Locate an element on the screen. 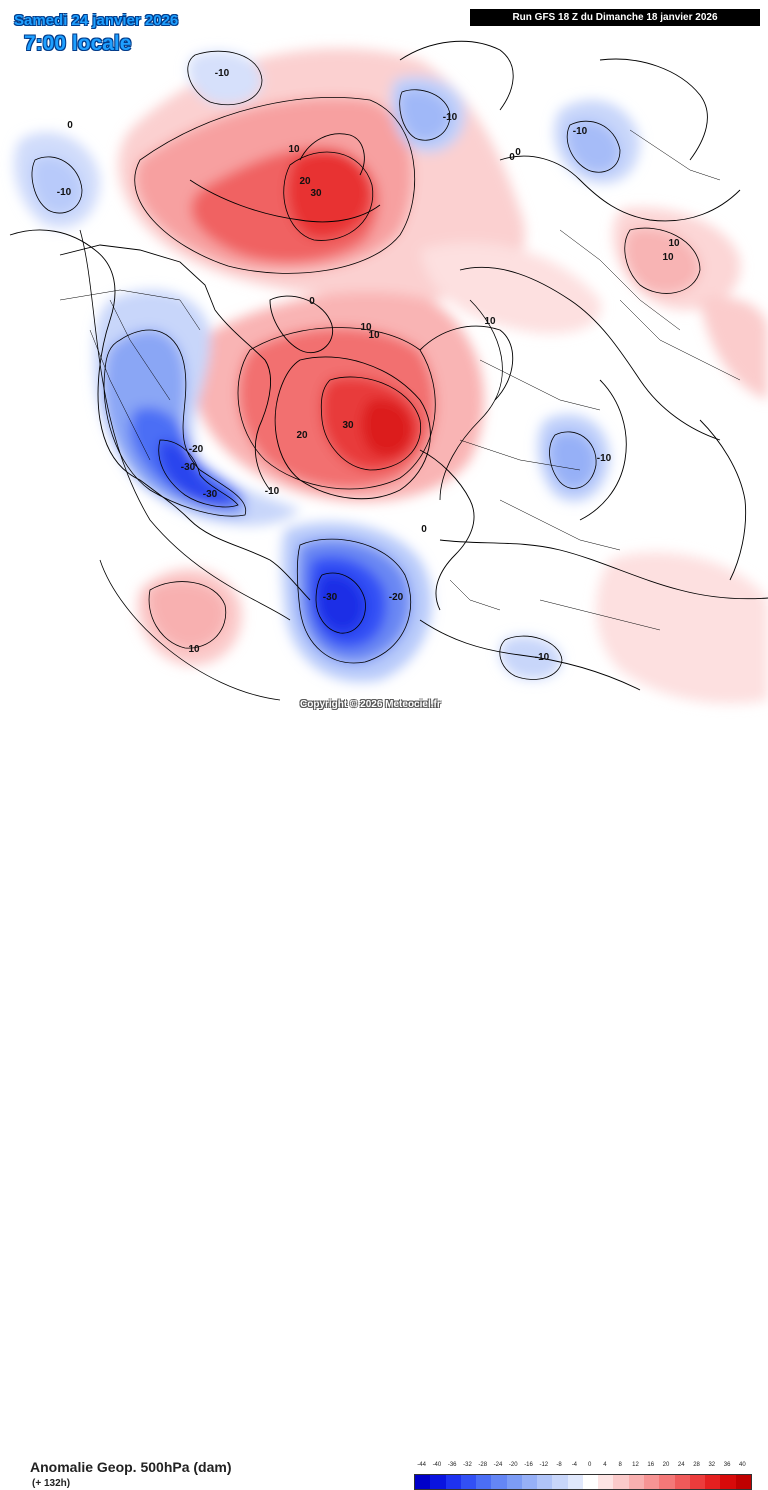 The width and height of the screenshot is (768, 1490). color-scale-label: 36 is located at coordinates (727, 1465).